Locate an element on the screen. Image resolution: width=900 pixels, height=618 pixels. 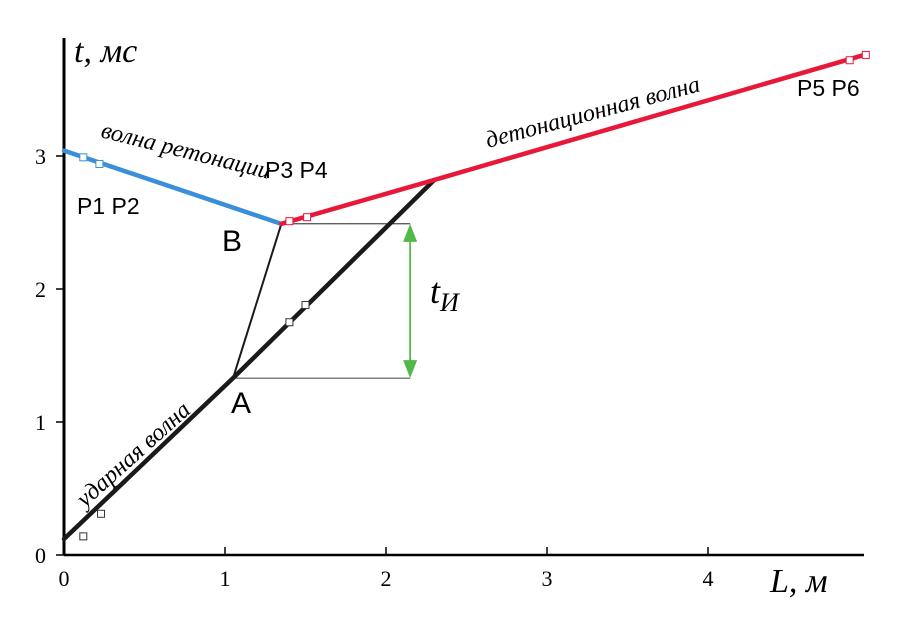
helper-lines is located at coordinates (325, 301).